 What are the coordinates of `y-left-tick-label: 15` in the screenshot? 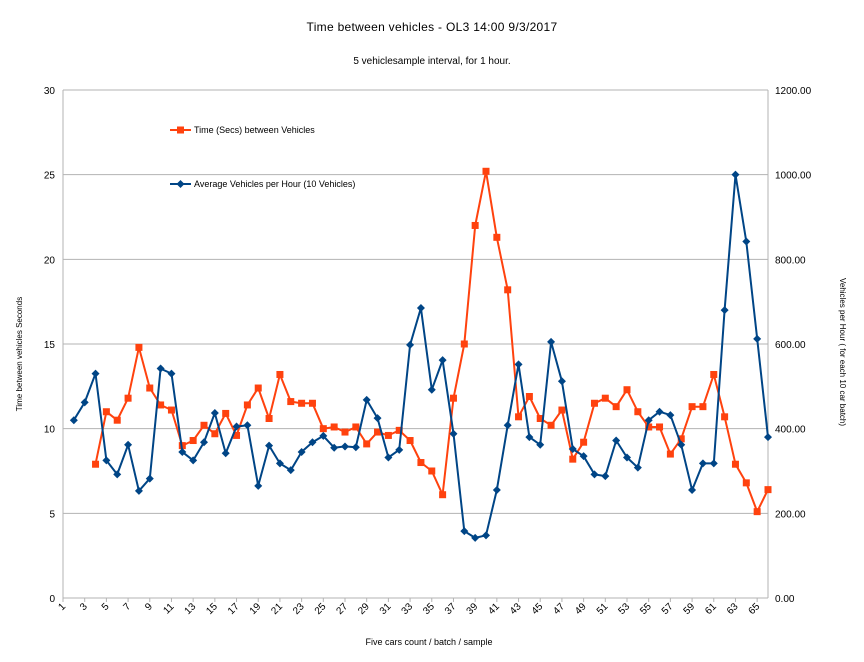 It's located at (50, 345).